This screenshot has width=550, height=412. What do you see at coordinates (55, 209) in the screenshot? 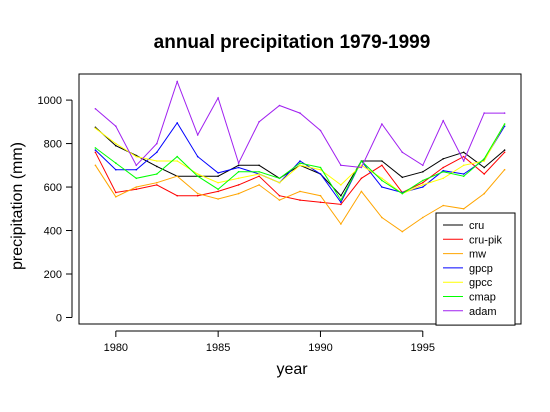
I see `y-axis: 0 200 400 600 800 1000` at bounding box center [55, 209].